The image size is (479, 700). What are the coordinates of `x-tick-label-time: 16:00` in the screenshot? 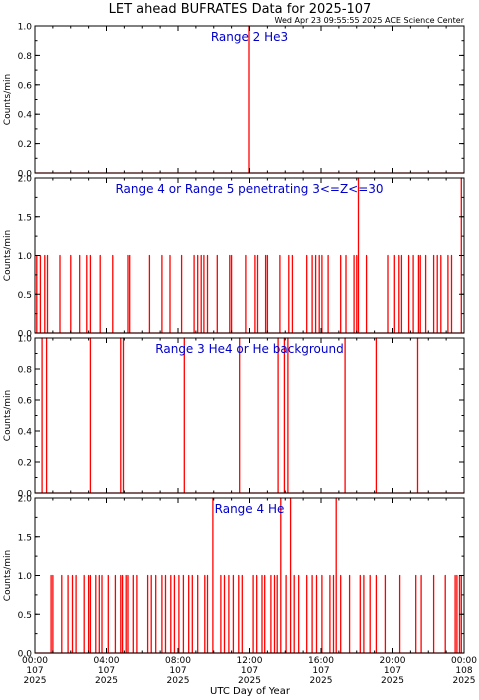 It's located at (321, 661).